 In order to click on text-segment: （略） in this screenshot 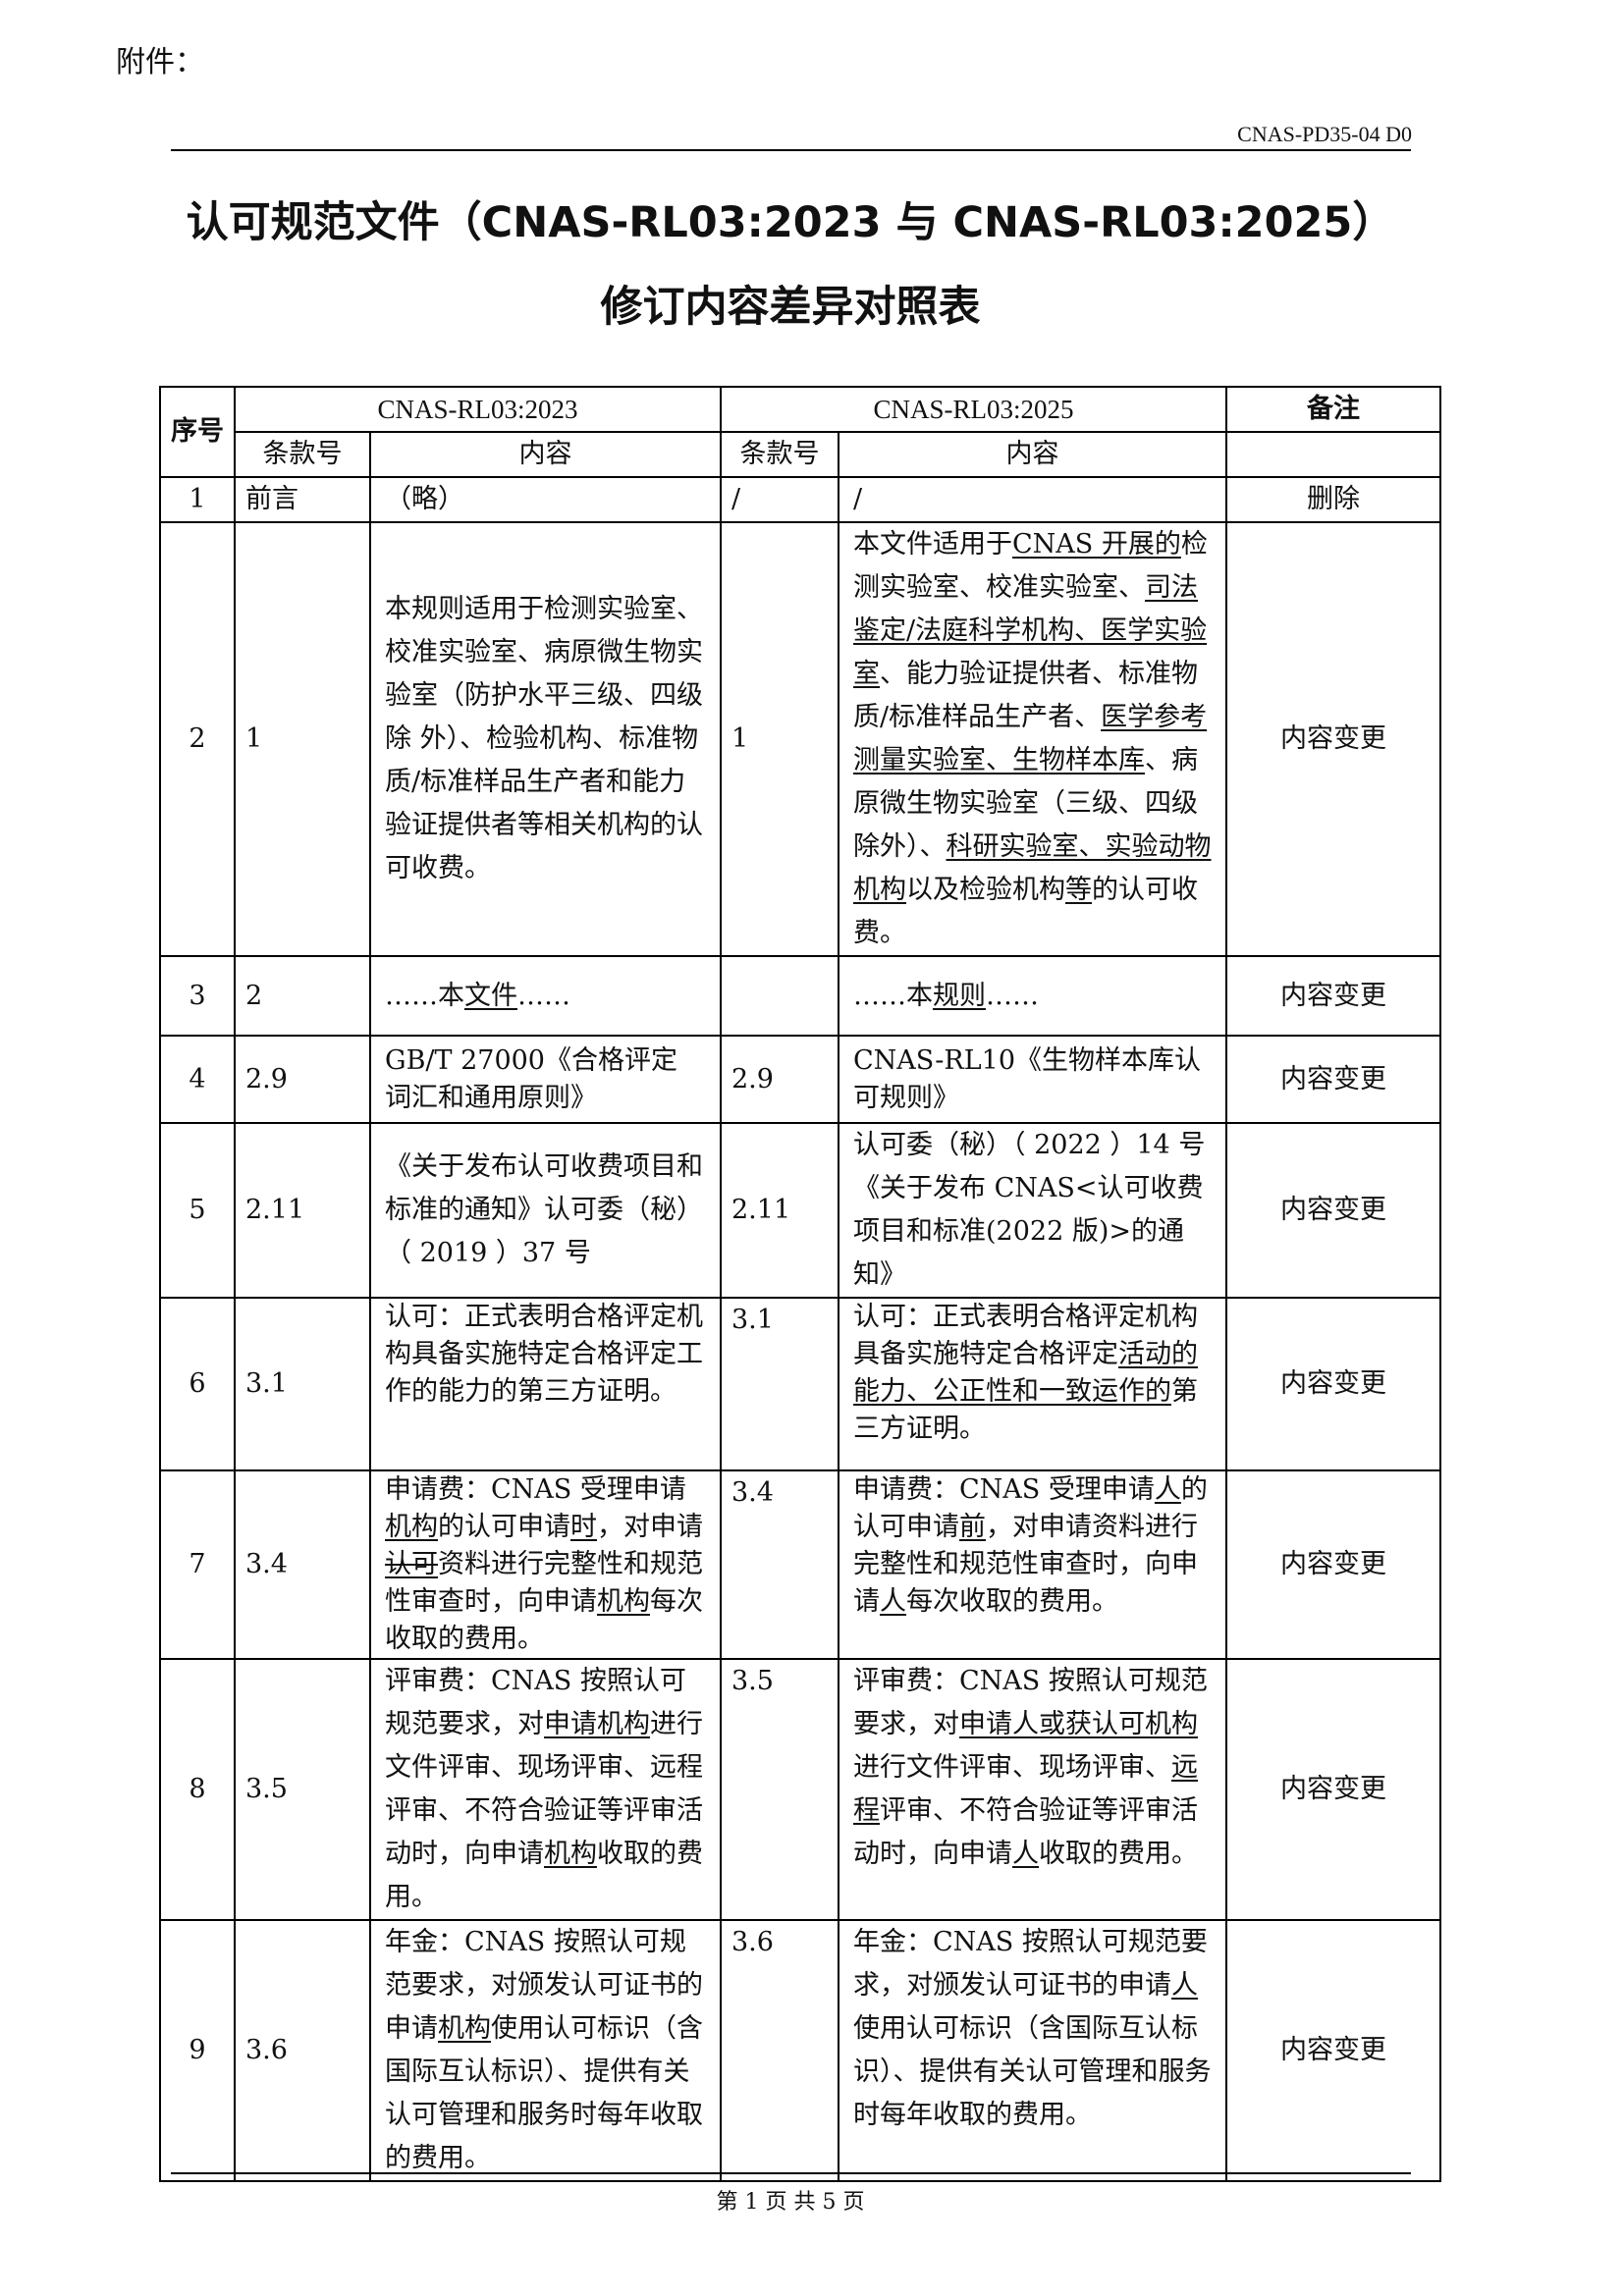, I will do `click(424, 499)`.